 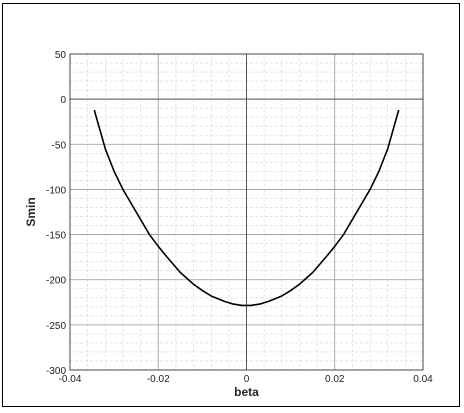 I want to click on x-tick-labels: -0.04 -0.02 0 0.02 0.04, so click(x=246, y=379).